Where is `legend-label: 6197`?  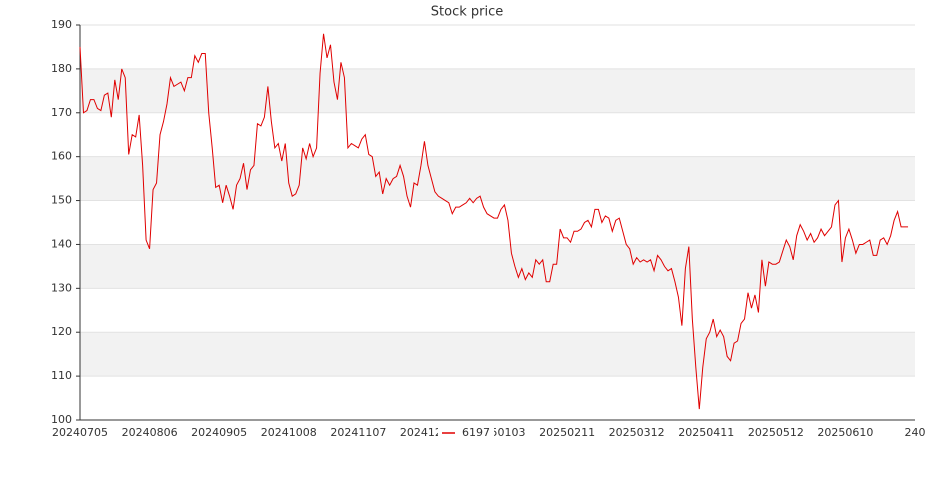 legend-label: 6197 is located at coordinates (476, 432).